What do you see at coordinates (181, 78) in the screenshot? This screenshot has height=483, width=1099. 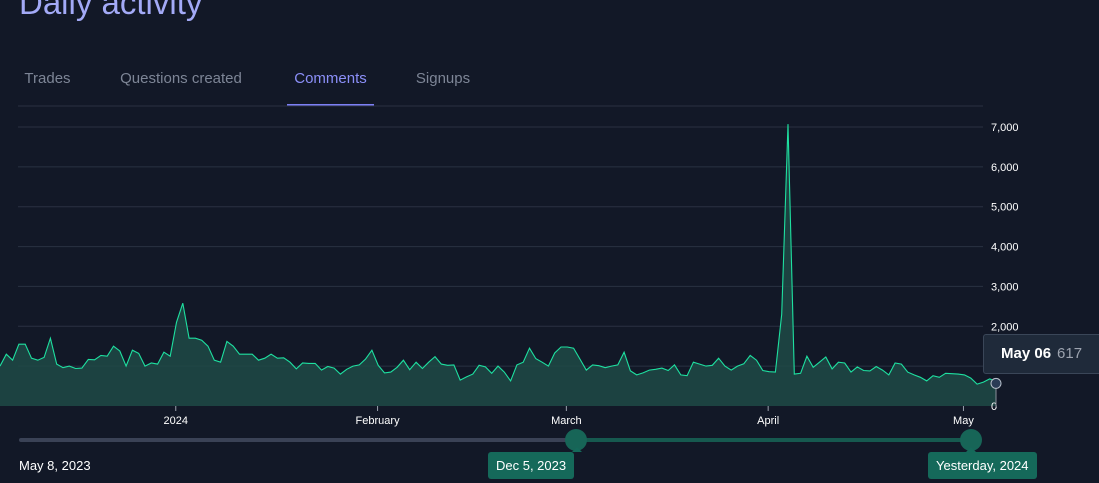 I see `tab-questions-created: Questions created` at bounding box center [181, 78].